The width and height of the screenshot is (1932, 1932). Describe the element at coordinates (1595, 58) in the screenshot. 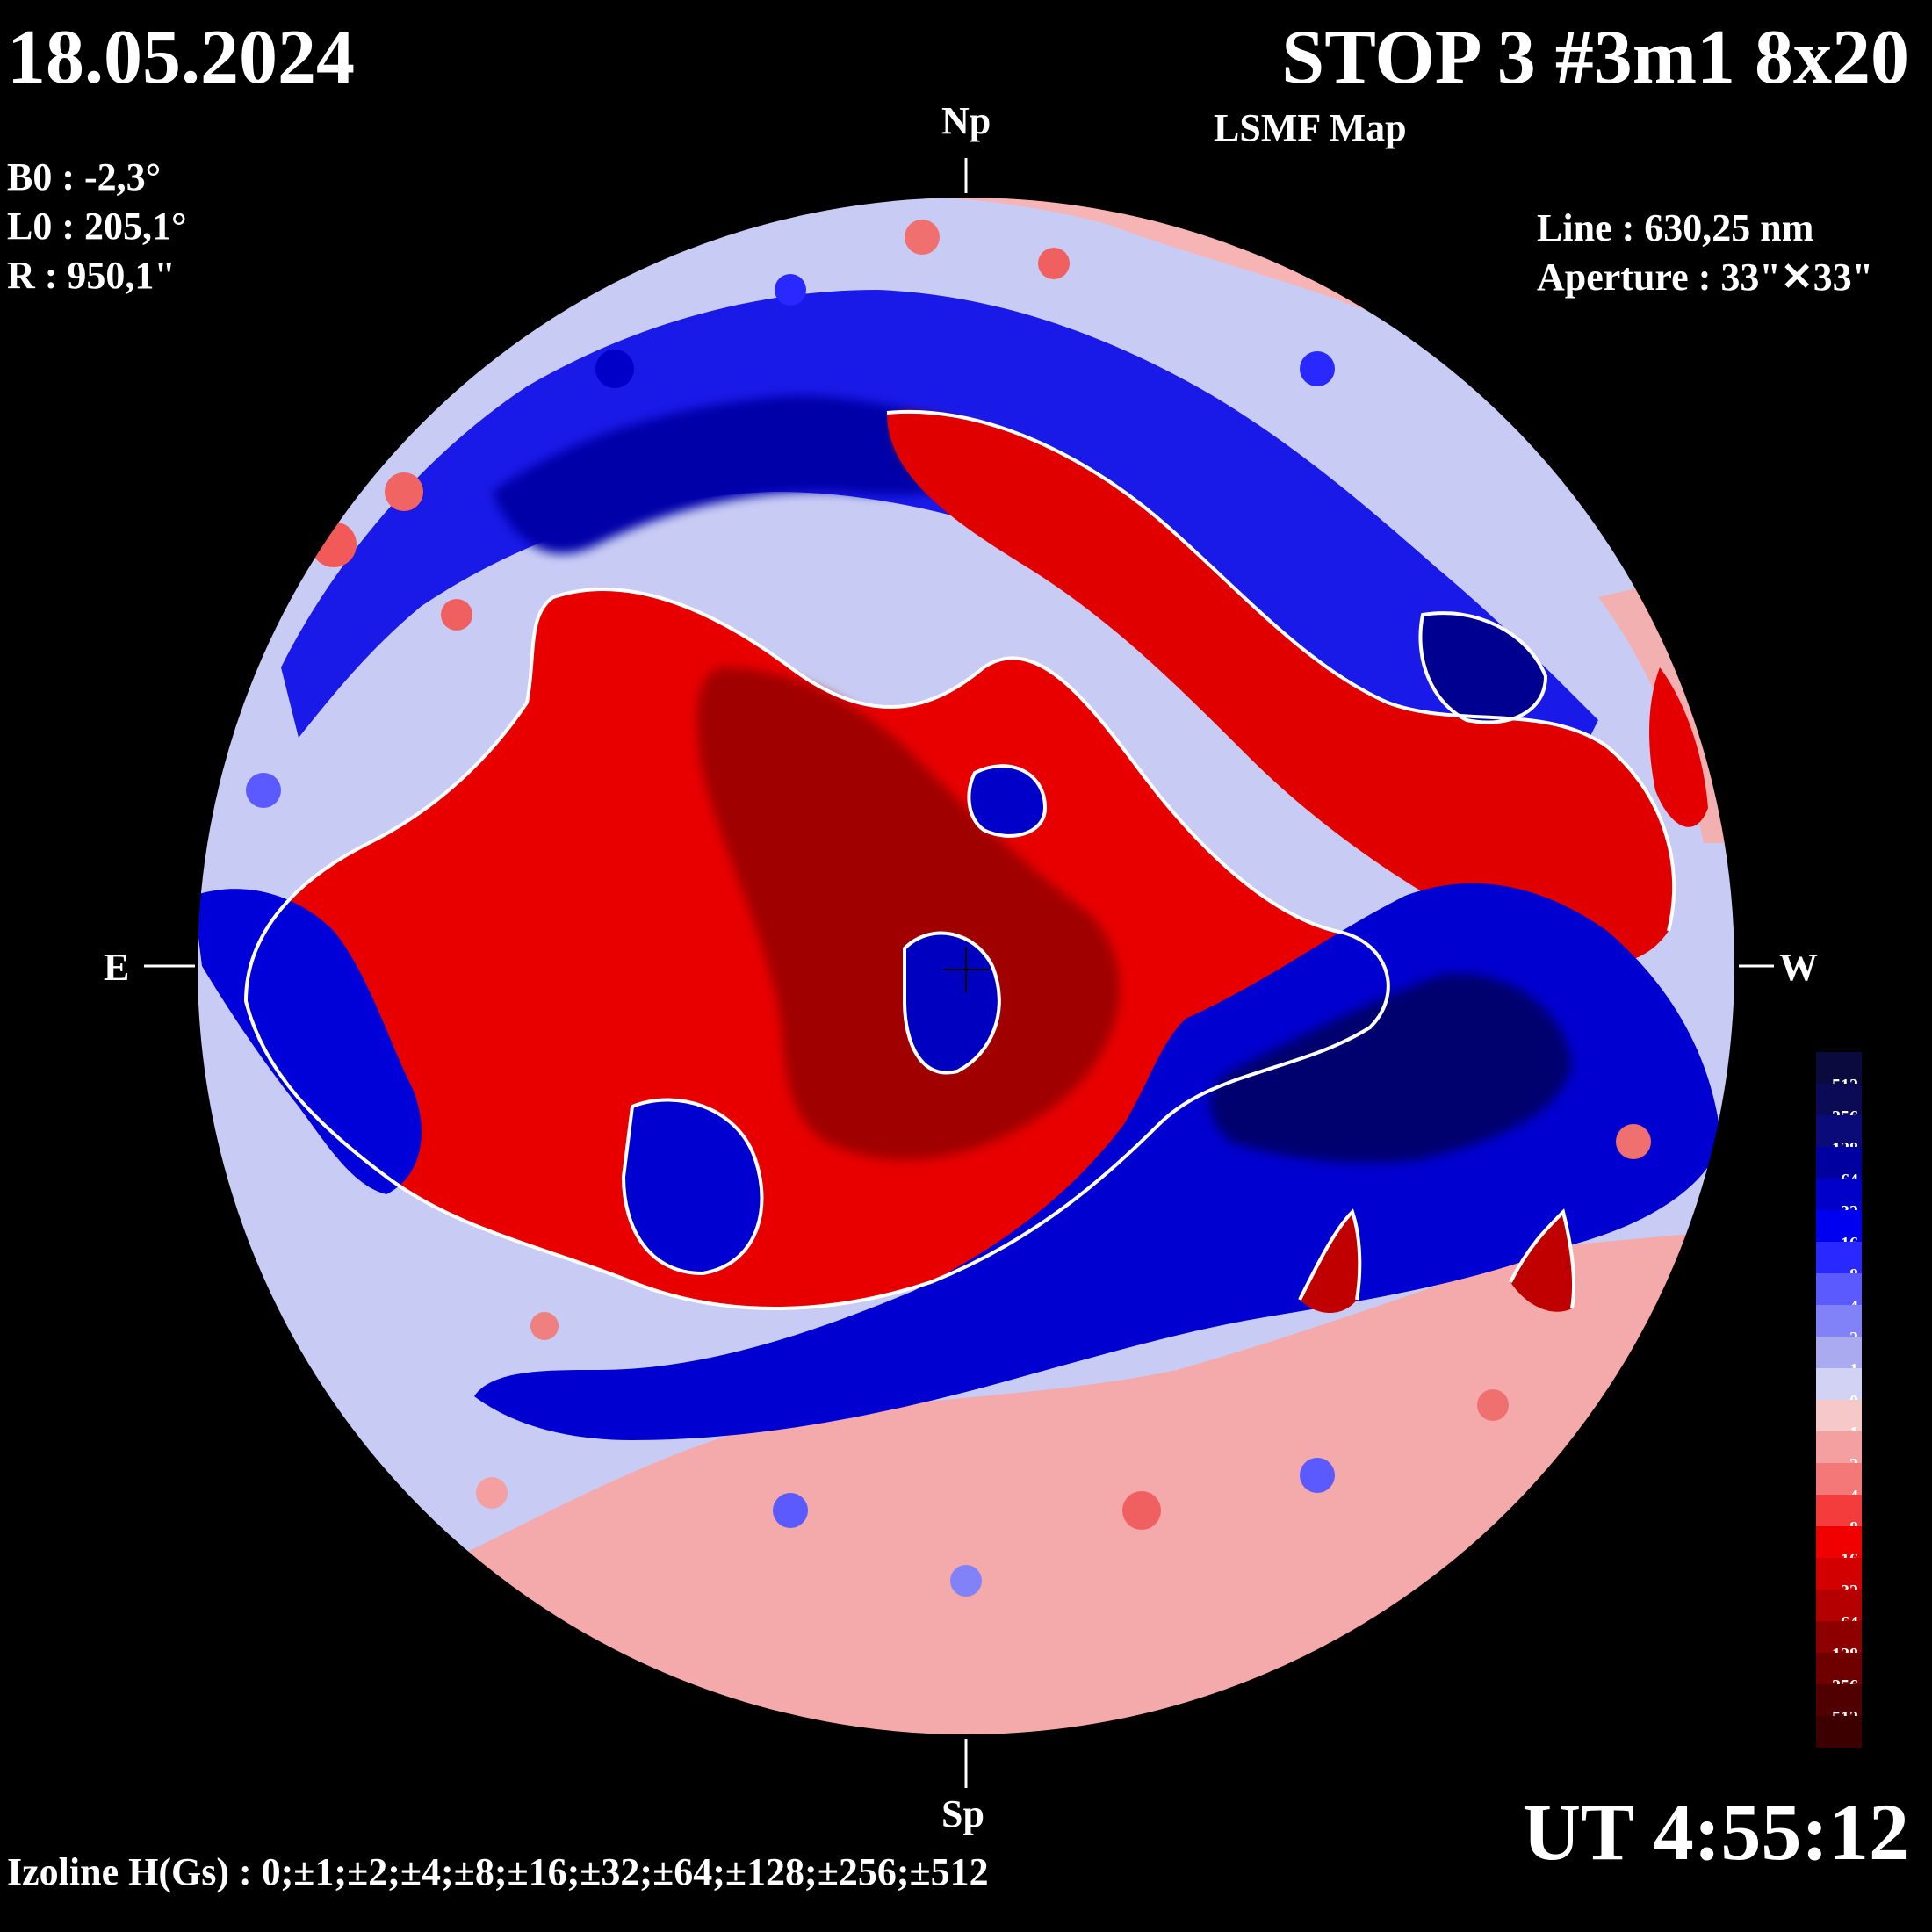

I see `map-title: STOP 3 #3m1 8x20` at that location.